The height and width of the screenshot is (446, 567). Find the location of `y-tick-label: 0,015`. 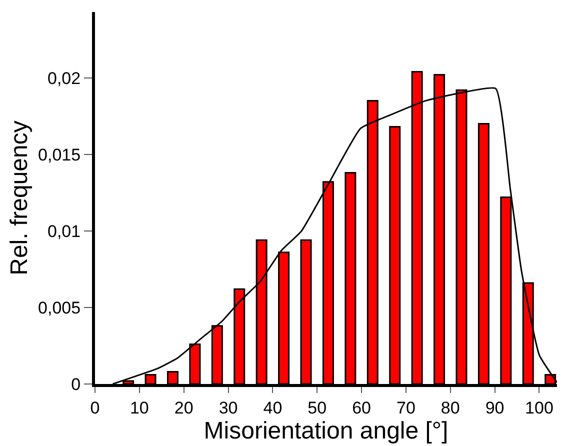

y-tick-label: 0,015 is located at coordinates (59, 154).